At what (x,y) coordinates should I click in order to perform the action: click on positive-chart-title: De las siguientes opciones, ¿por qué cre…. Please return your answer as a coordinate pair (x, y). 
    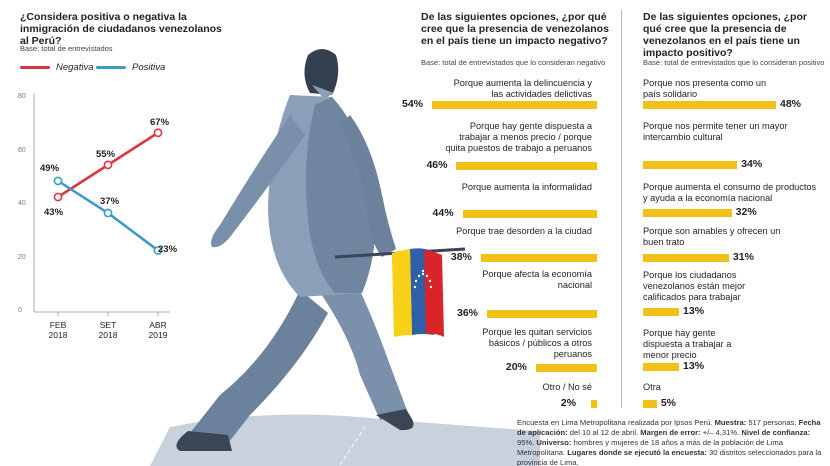
    Looking at the image, I should click on (725, 35).